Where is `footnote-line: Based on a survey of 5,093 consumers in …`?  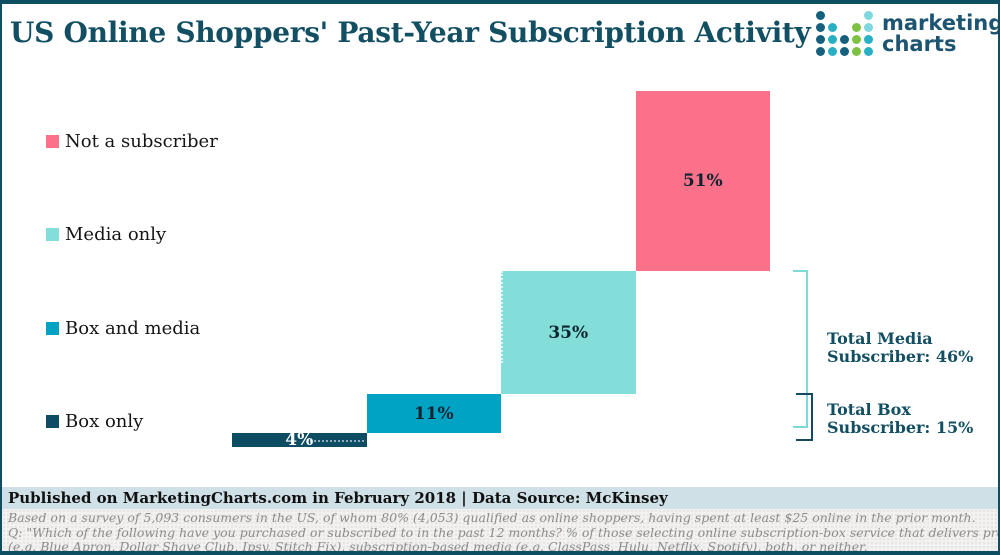 footnote-line: Based on a survey of 5,093 consumers in … is located at coordinates (492, 517).